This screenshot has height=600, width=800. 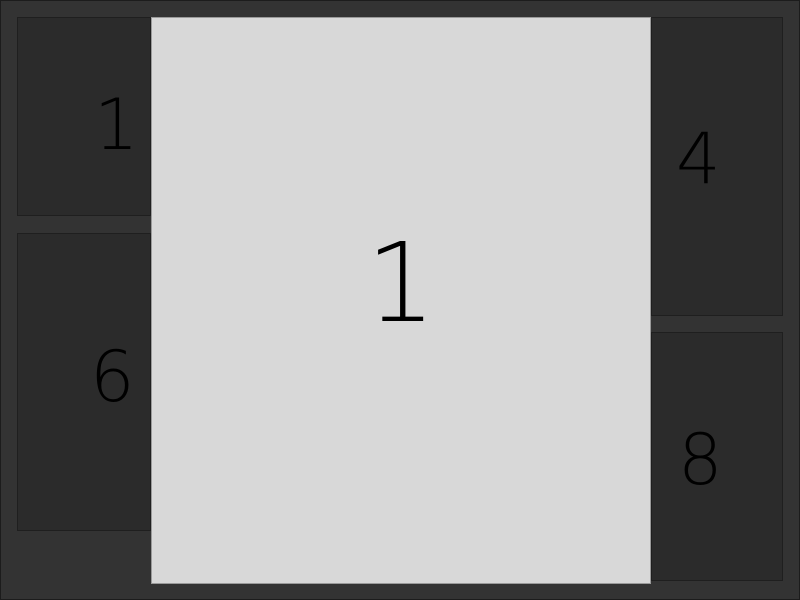 What do you see at coordinates (116, 125) in the screenshot?
I see `tile-number: 1` at bounding box center [116, 125].